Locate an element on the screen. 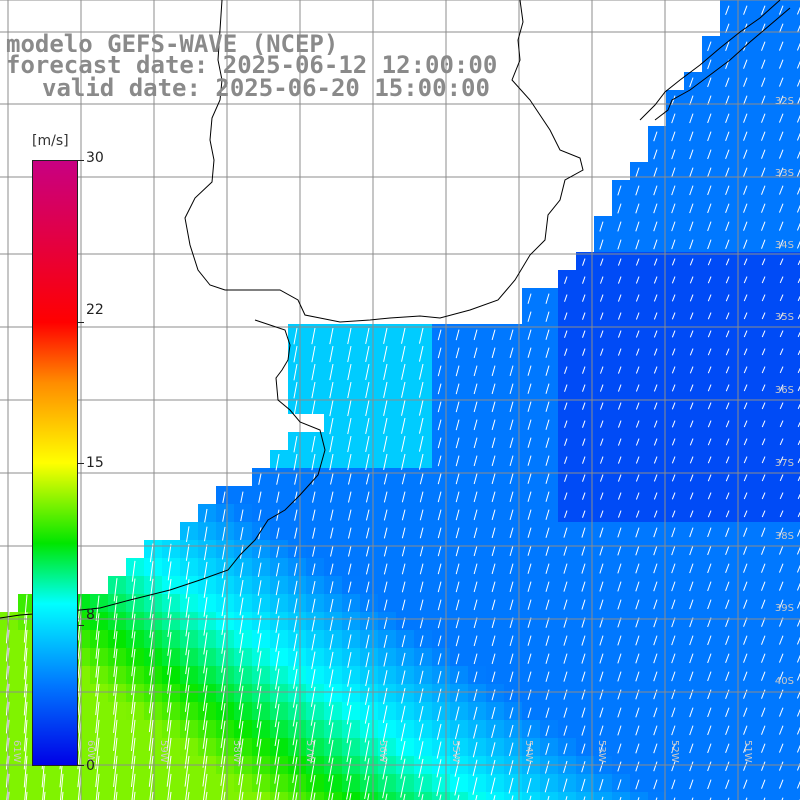  lat-label-35s: 35S is located at coordinates (784, 317).